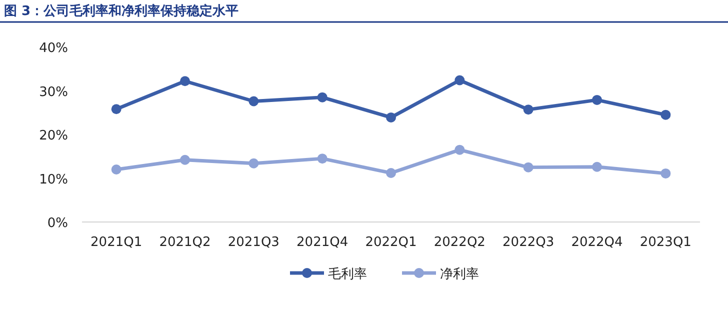  Describe the element at coordinates (391, 242) in the screenshot. I see `x-tick-label: 2022Q1` at that location.